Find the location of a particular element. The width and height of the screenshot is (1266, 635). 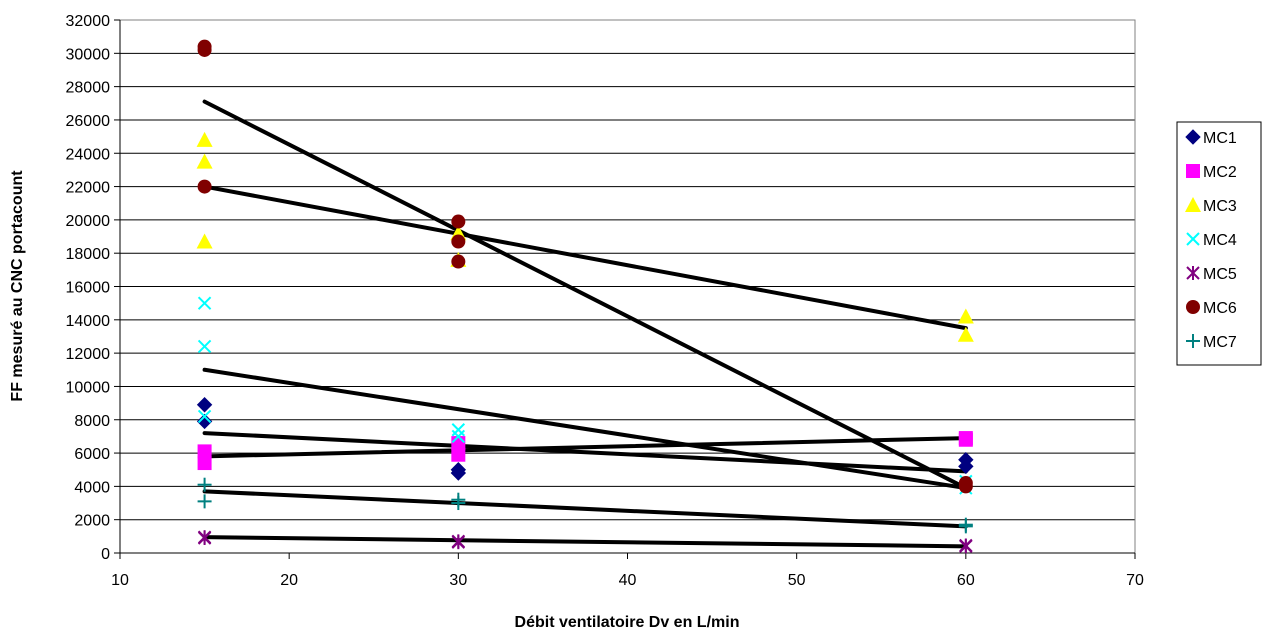

legend-label-mc4: MC4 is located at coordinates (1220, 240).